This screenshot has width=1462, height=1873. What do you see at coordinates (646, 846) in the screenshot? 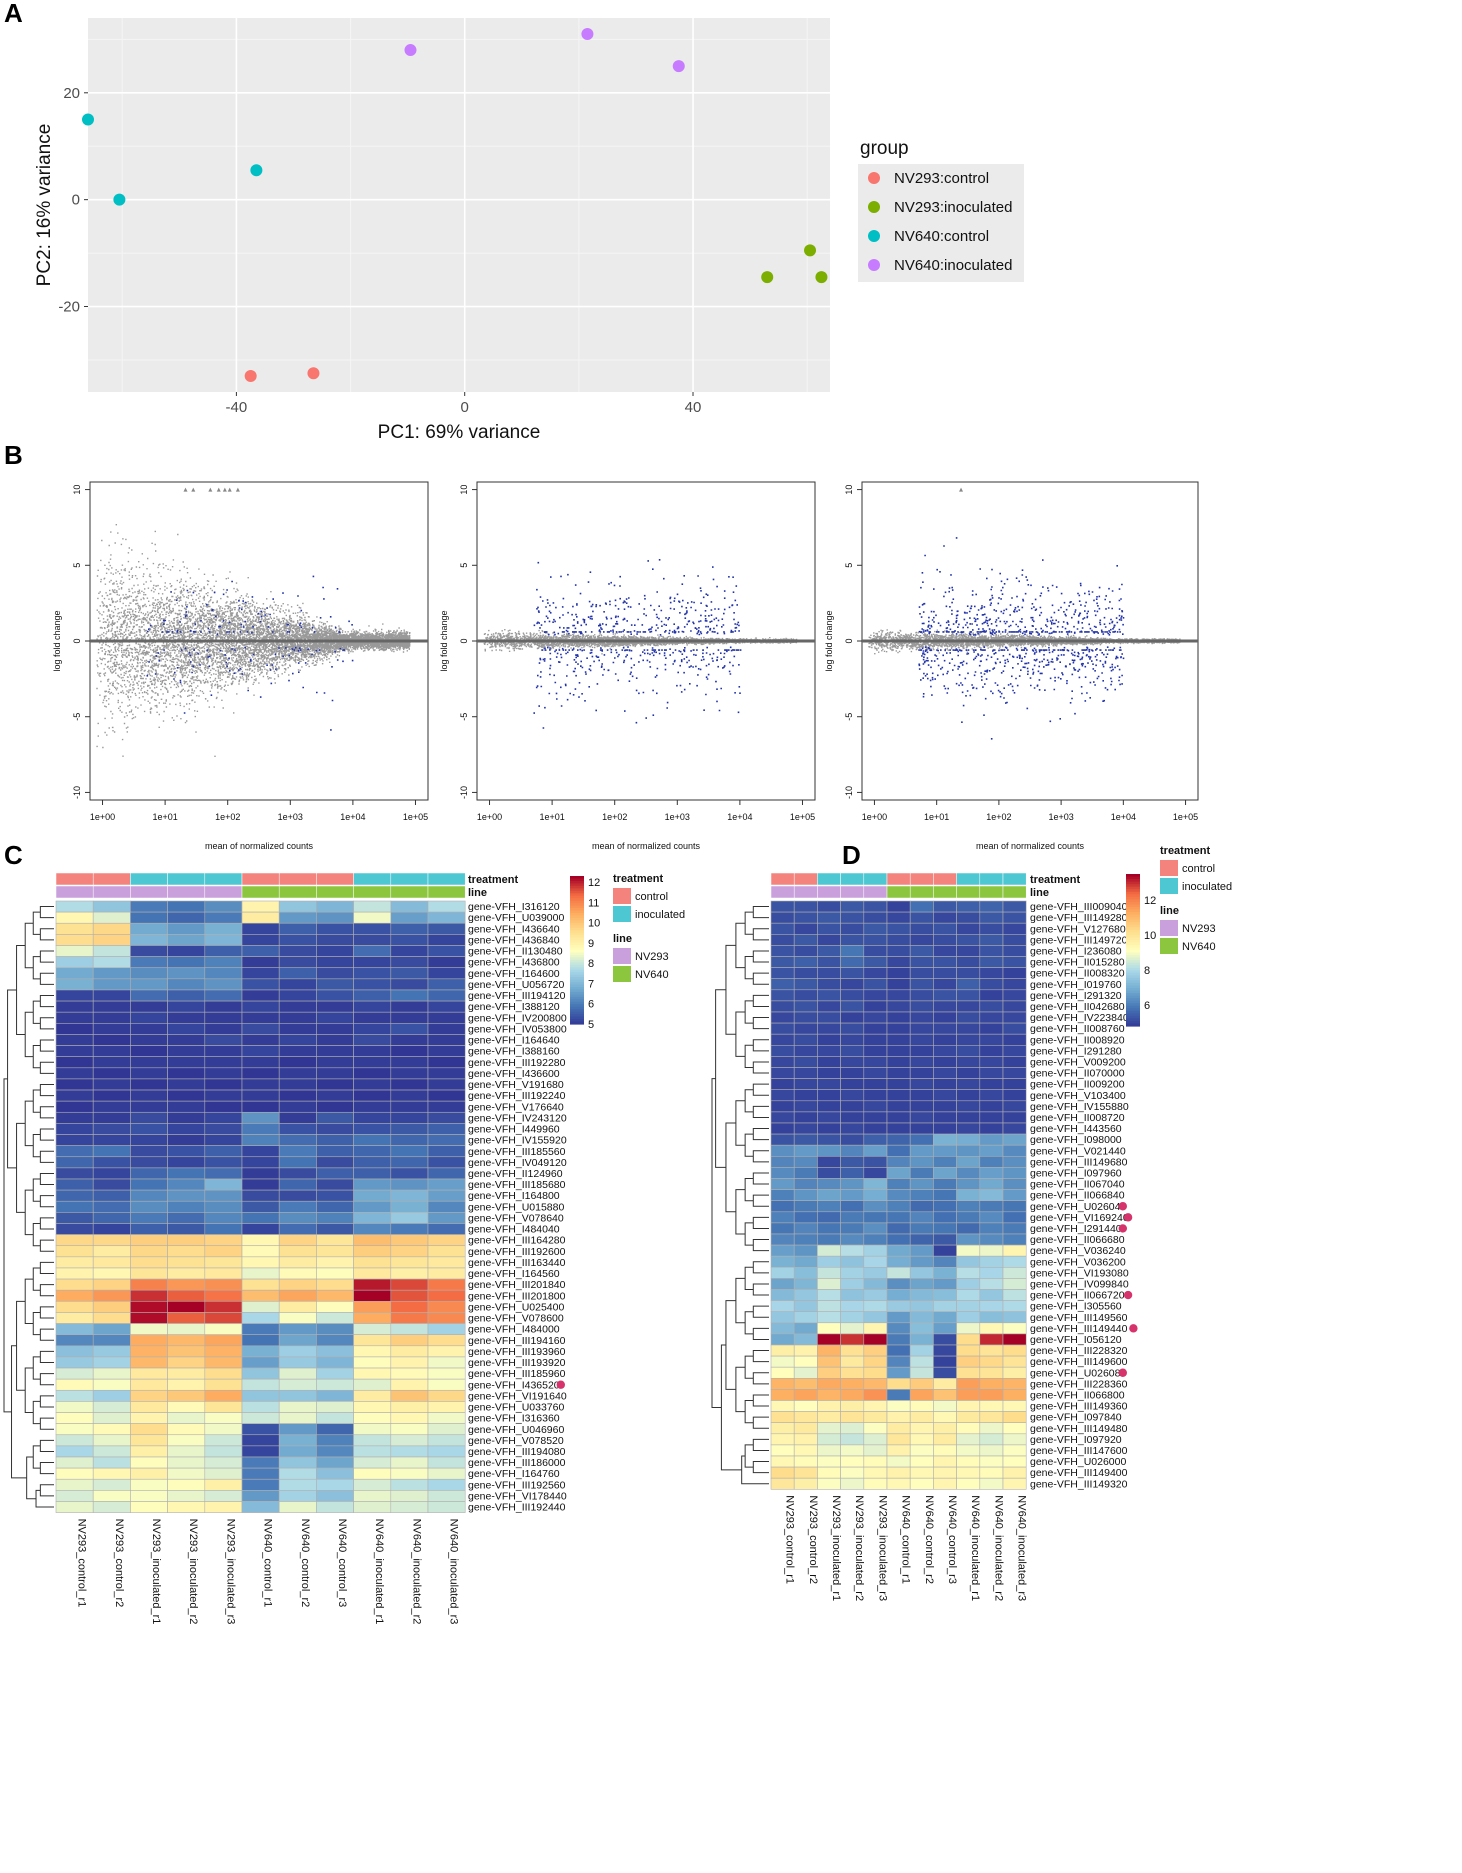
I see `ma-x-axis-label: mean of normalized counts` at bounding box center [646, 846].